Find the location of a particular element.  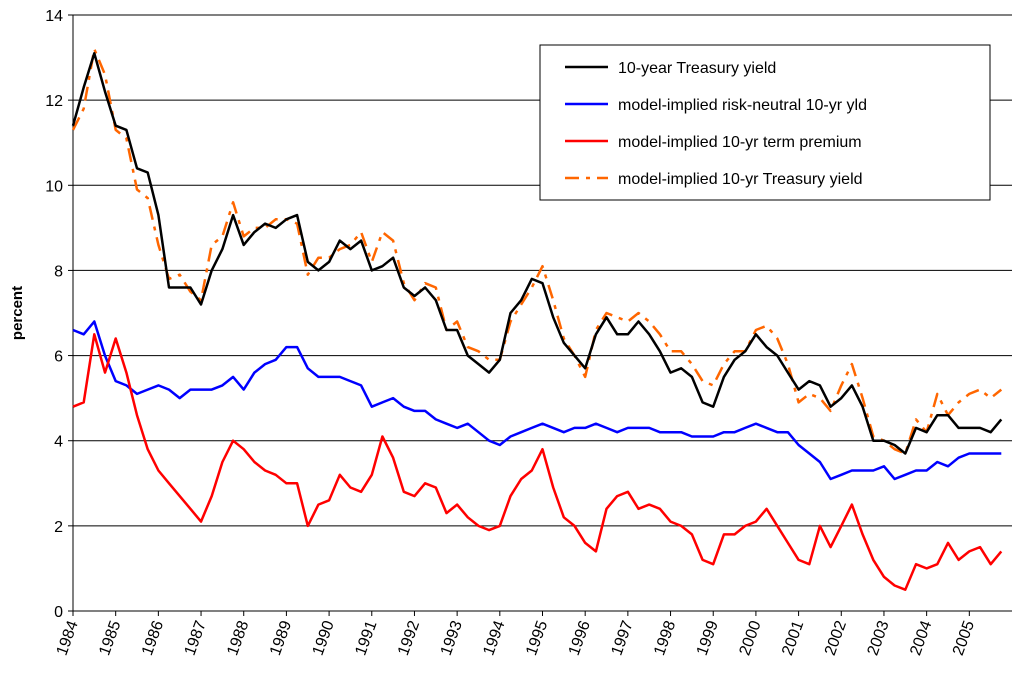

y-tick-label: 8 is located at coordinates (58, 271).